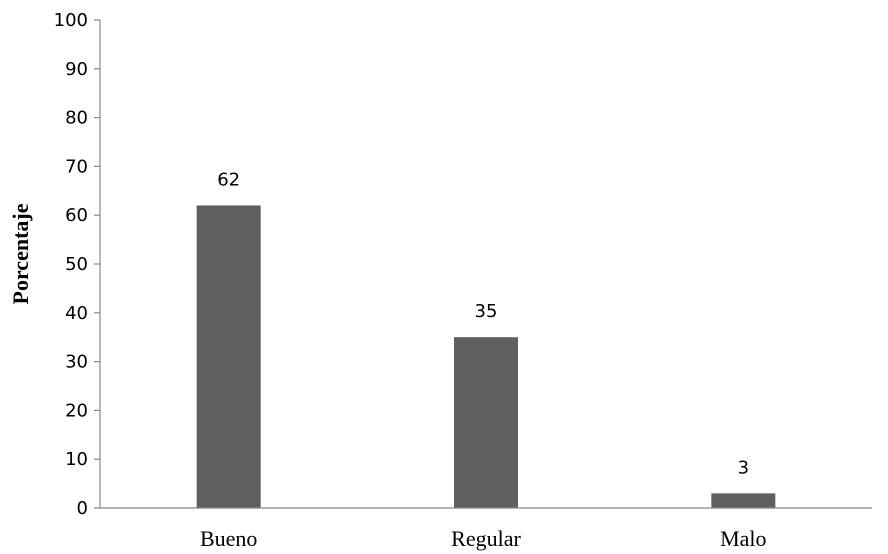 The height and width of the screenshot is (554, 888). Describe the element at coordinates (76, 69) in the screenshot. I see `y-tick-label: 90` at that location.